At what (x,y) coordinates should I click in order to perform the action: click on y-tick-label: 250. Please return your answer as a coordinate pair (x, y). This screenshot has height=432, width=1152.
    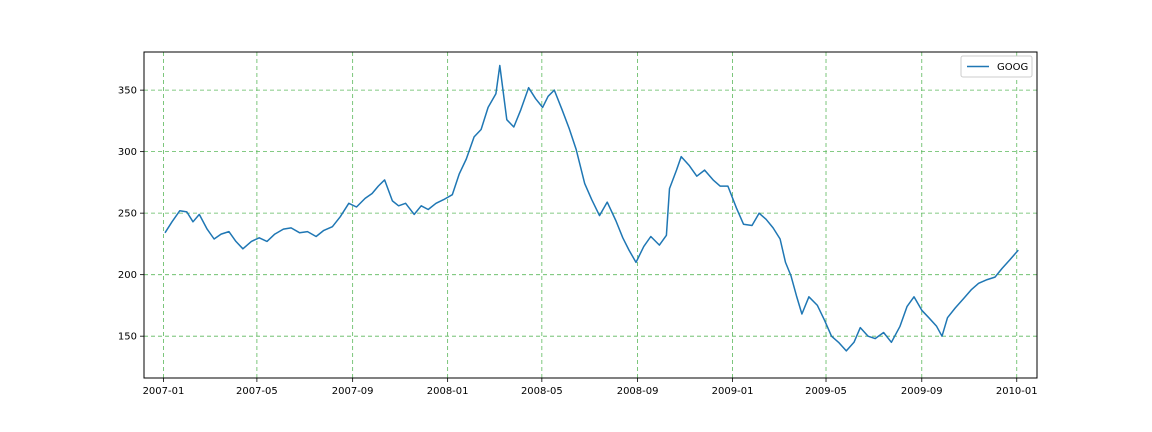
    Looking at the image, I should click on (127, 214).